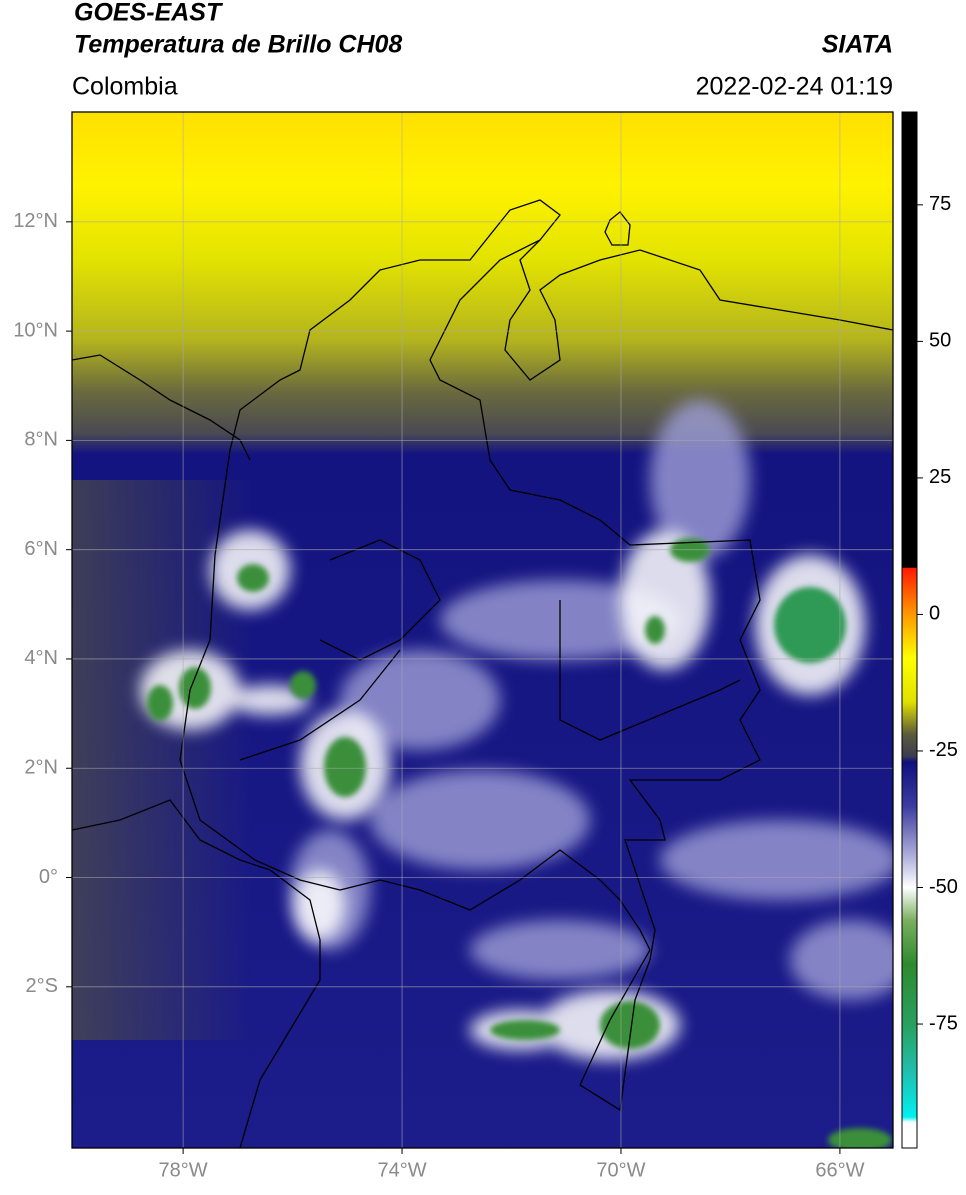 The image size is (966, 1195). I want to click on colorbar-tick-label: 50, so click(940, 341).